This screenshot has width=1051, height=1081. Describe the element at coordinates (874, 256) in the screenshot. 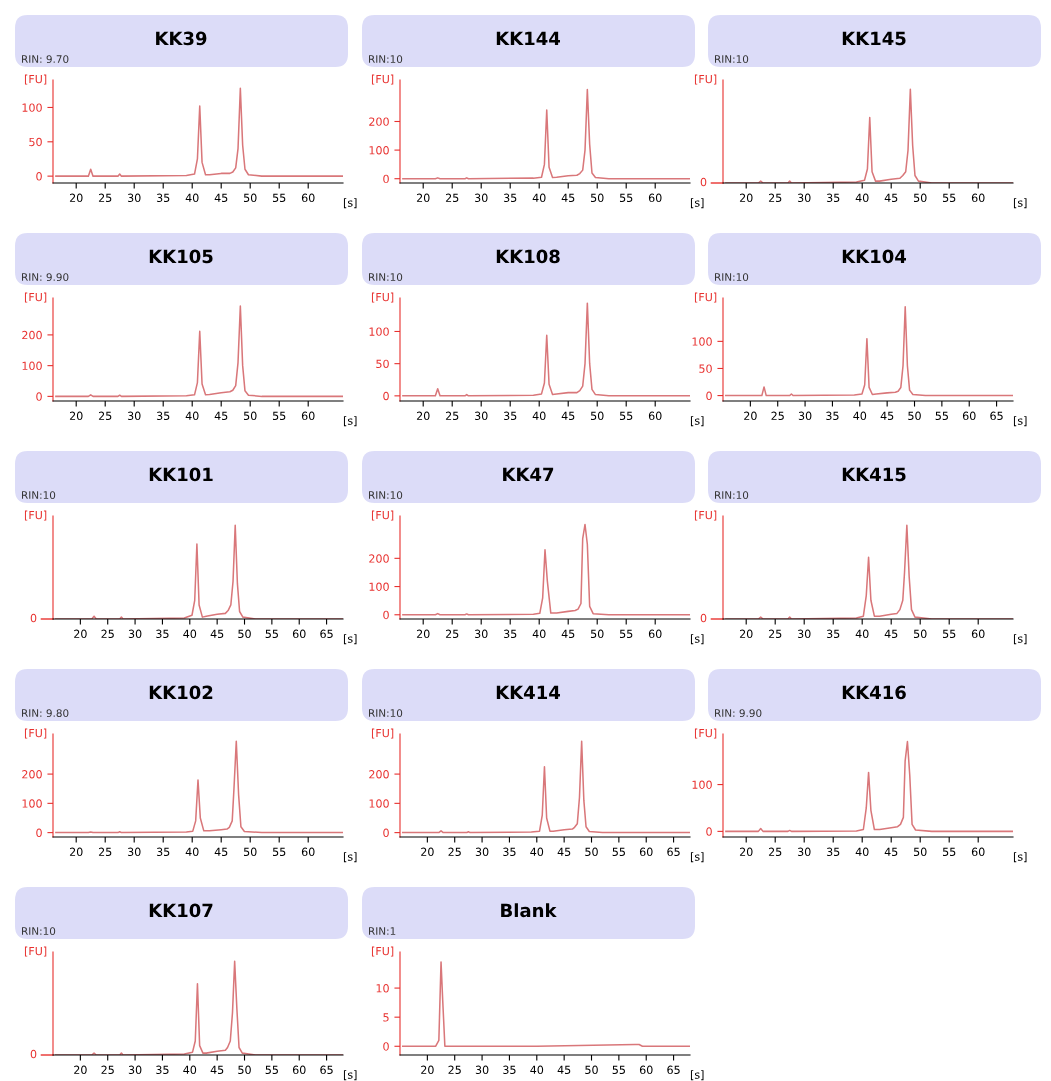

I see `chart-title: KK104` at that location.